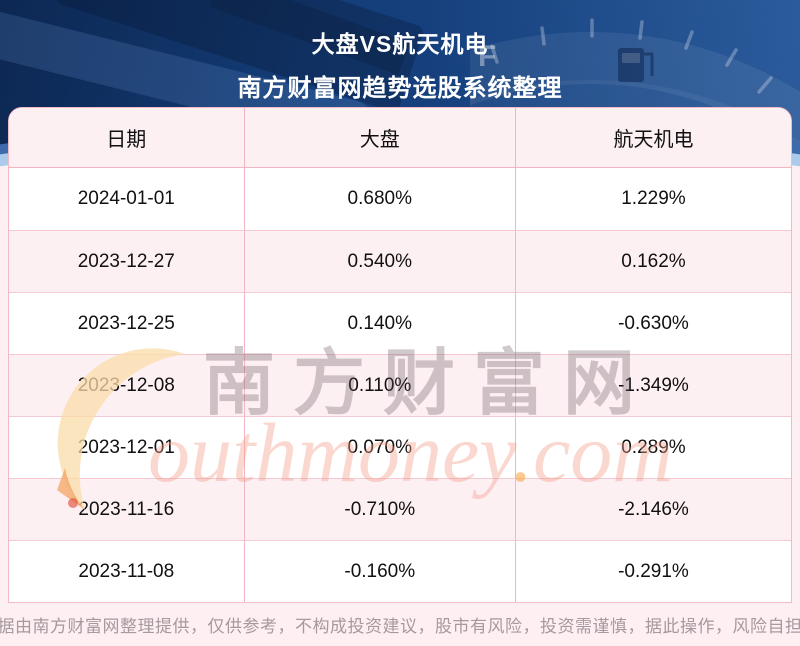  What do you see at coordinates (379, 447) in the screenshot?
I see `cell-market-value: 0.070%` at bounding box center [379, 447].